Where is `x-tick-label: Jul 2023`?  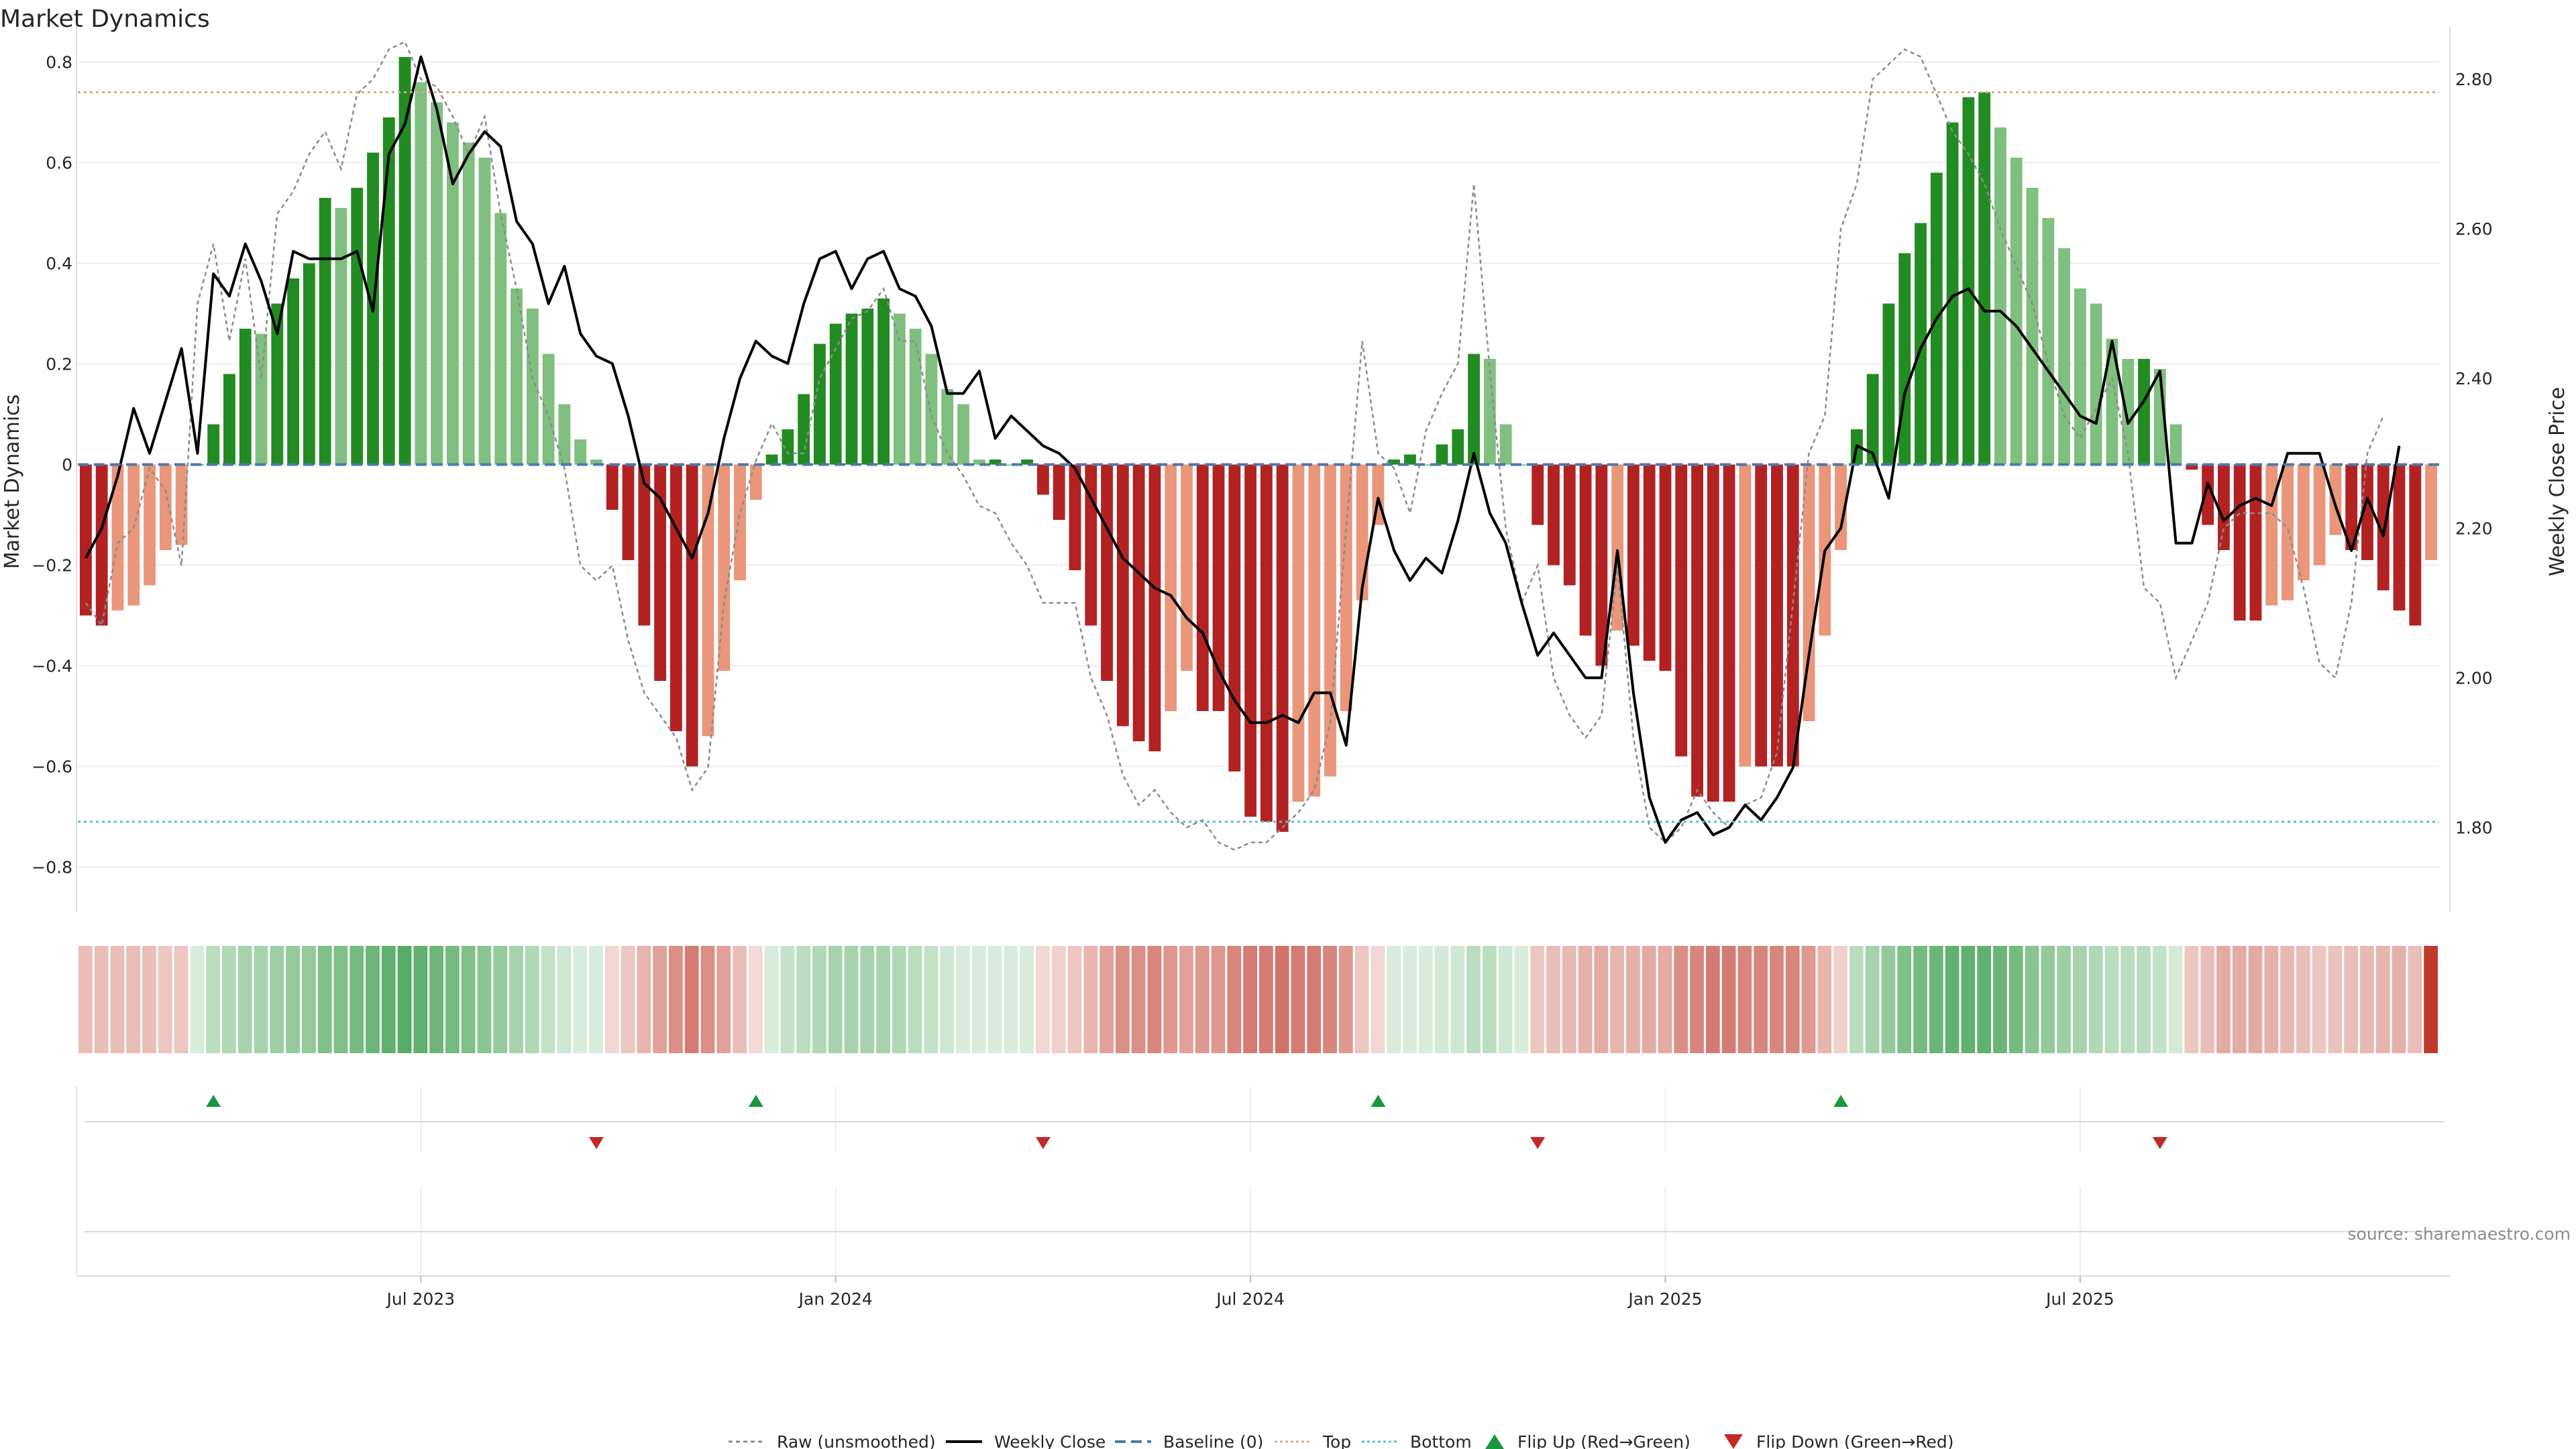
x-tick-label: Jul 2023 is located at coordinates (420, 1299).